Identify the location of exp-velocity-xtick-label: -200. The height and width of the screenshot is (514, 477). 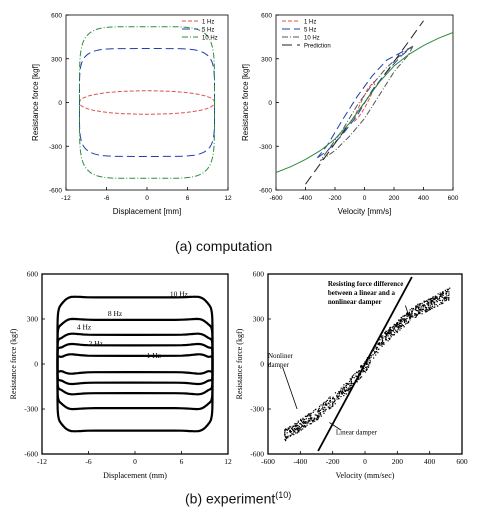
(333, 461).